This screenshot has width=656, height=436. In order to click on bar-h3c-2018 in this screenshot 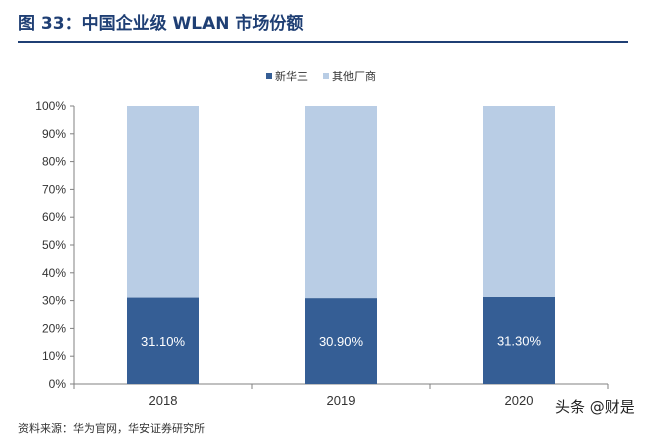, I will do `click(163, 340)`.